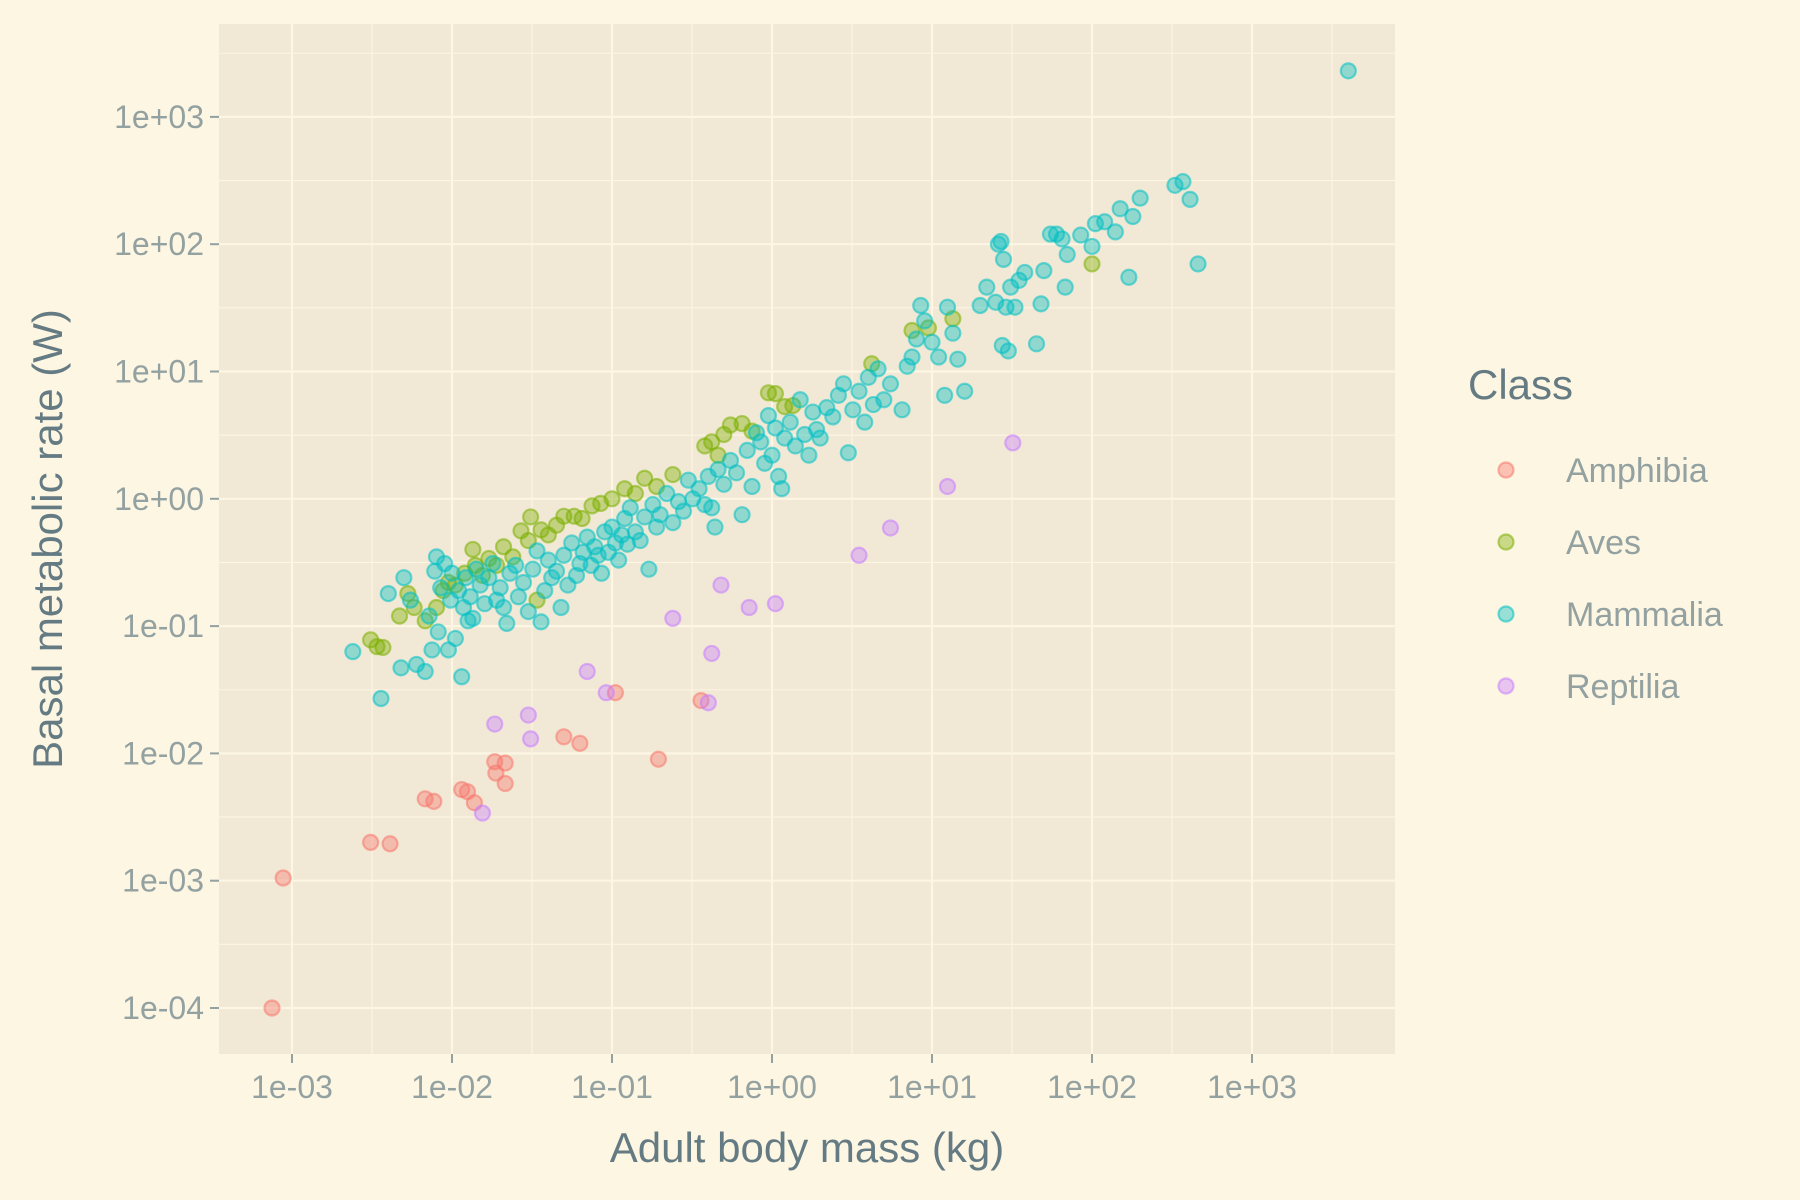  I want to click on y-tick-label: 1e+02, so click(159, 244).